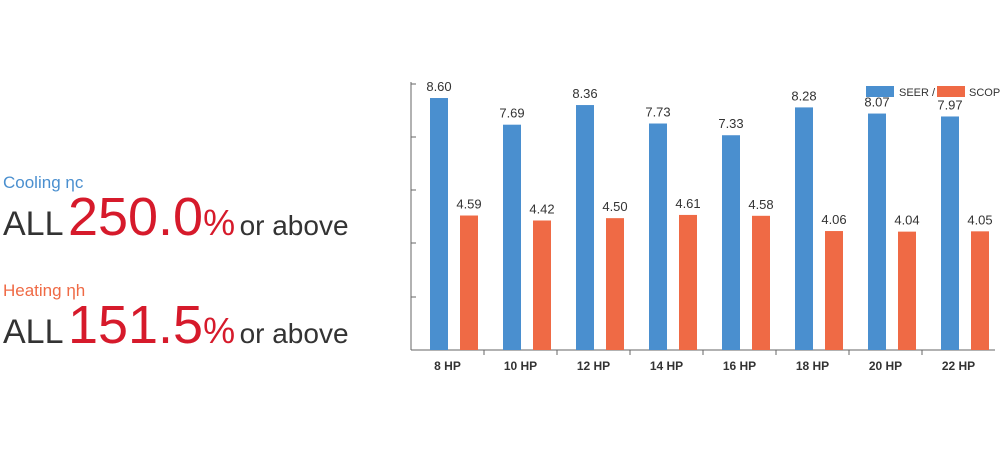  I want to click on heating-summary: ALL 151.5% or above, so click(176, 325).